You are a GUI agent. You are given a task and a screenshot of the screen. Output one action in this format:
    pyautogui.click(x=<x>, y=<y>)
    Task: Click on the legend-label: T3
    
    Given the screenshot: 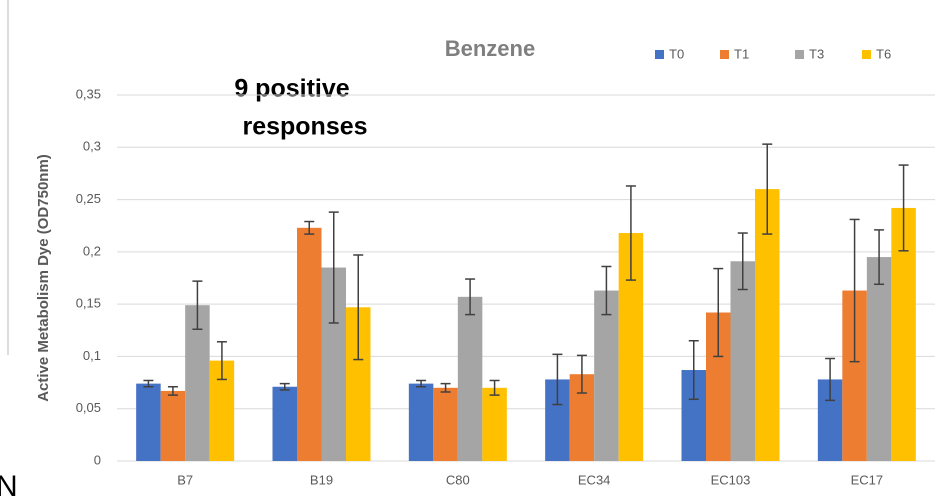 What is the action you would take?
    pyautogui.click(x=816, y=53)
    